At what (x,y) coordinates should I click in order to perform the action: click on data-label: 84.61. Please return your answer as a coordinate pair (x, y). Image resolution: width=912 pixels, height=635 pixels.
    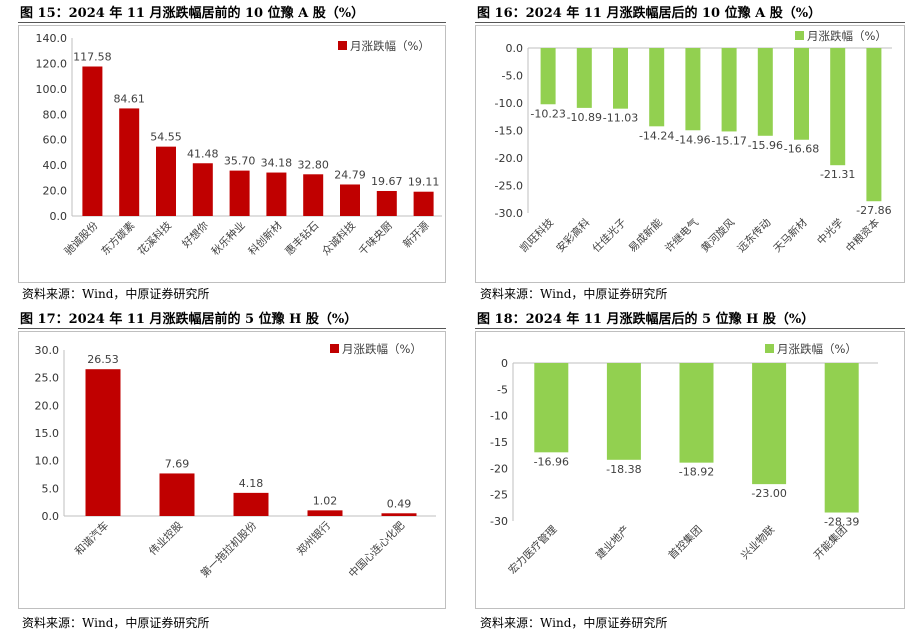
    Looking at the image, I should click on (129, 98).